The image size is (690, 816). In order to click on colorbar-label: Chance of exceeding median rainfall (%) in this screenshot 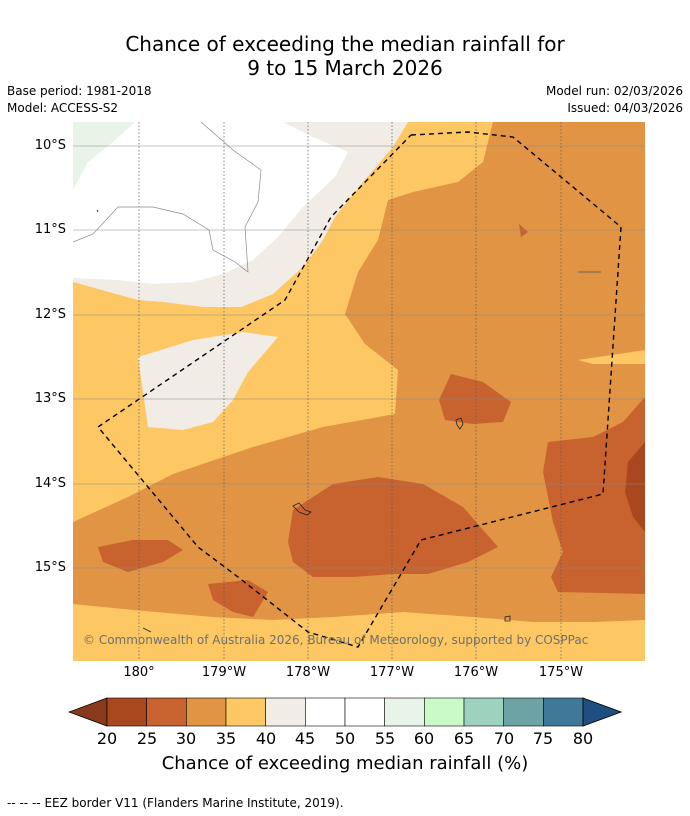, I will do `click(345, 763)`.